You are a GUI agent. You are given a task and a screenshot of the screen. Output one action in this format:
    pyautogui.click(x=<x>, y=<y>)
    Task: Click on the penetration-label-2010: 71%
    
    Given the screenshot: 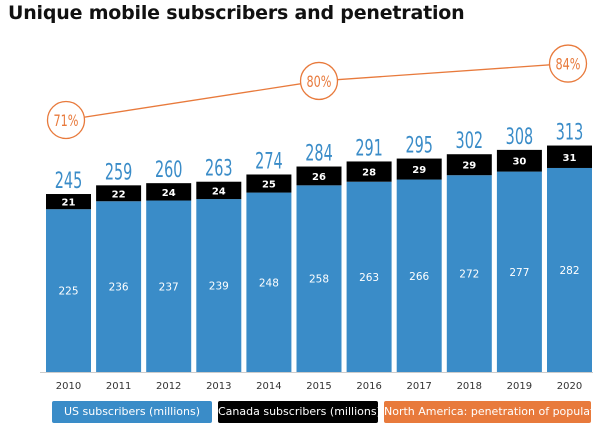 What is the action you would take?
    pyautogui.click(x=66, y=121)
    